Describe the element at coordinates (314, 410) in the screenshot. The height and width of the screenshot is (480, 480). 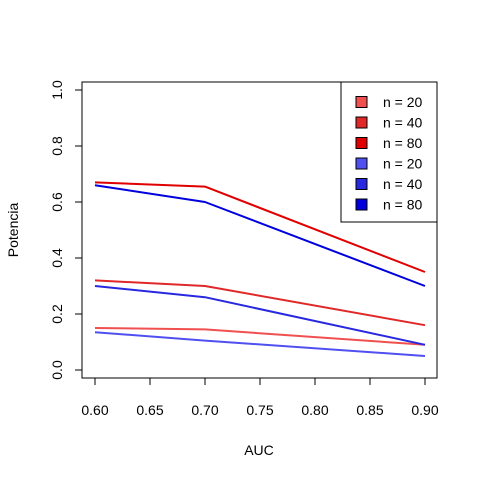
I see `x-tick-label: 0.80` at that location.